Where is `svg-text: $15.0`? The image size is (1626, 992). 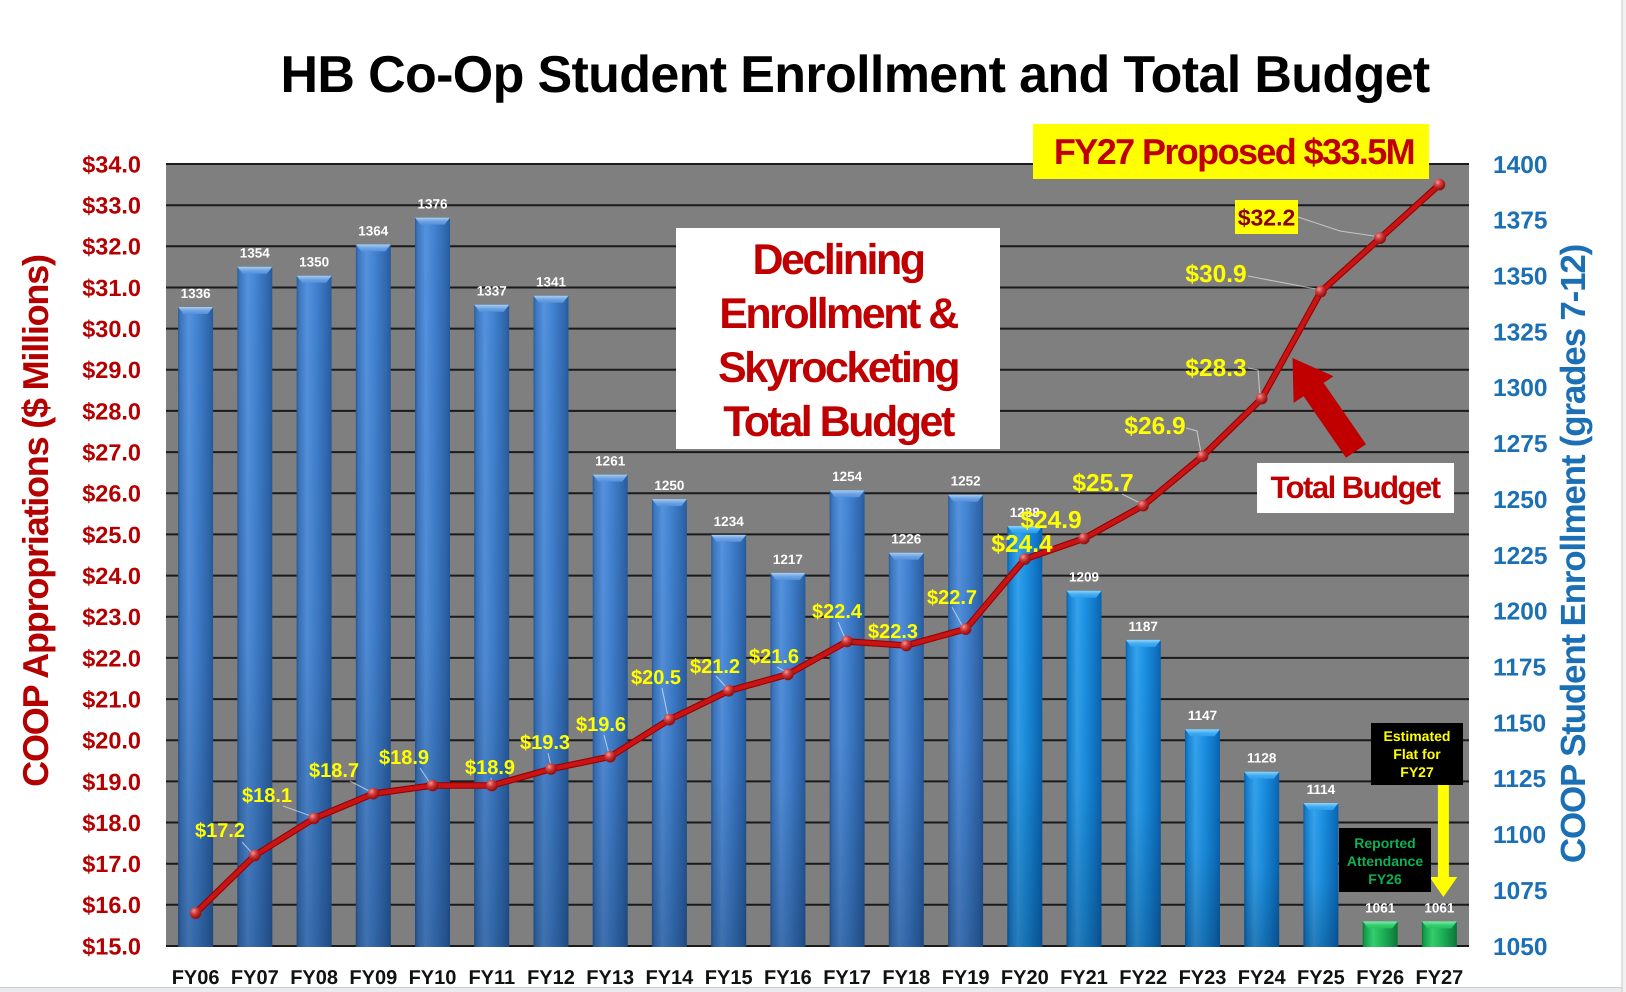 svg-text: $15.0 is located at coordinates (111, 946).